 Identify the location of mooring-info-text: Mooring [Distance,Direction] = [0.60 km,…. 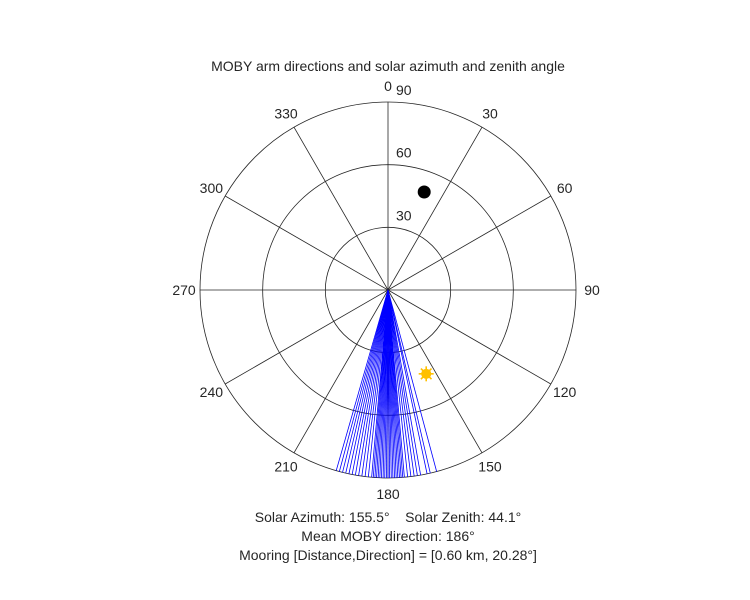
(388, 555).